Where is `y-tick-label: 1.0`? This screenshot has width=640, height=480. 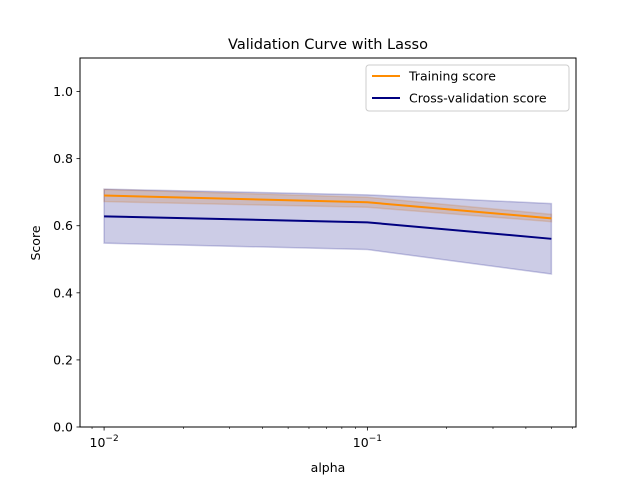
y-tick-label: 1.0 is located at coordinates (63, 91).